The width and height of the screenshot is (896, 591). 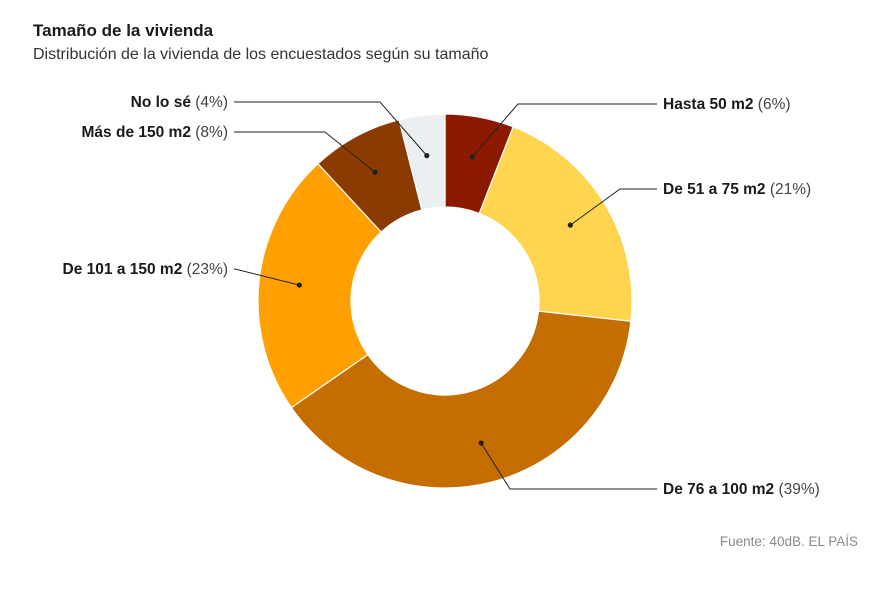 What do you see at coordinates (481, 443) in the screenshot?
I see `leader-dot-de-76-a-100-m2` at bounding box center [481, 443].